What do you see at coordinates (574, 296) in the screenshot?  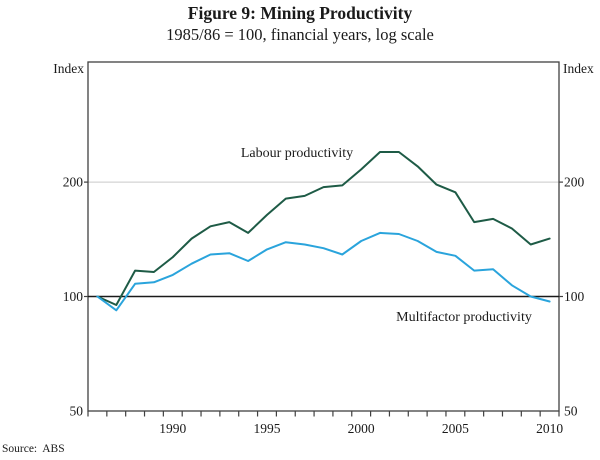 I see `y-tick-label-right: 100` at bounding box center [574, 296].